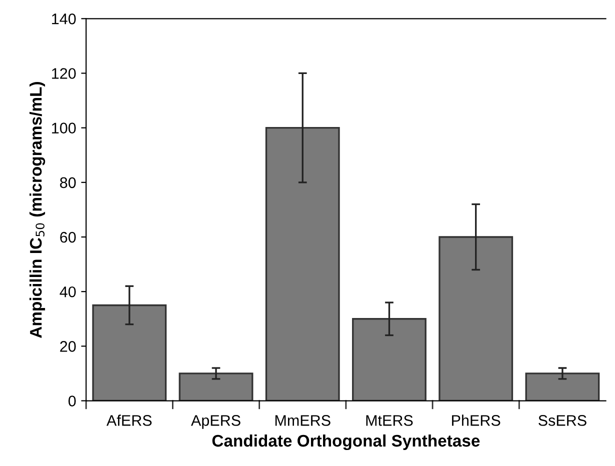 The height and width of the screenshot is (466, 615). What do you see at coordinates (346, 442) in the screenshot?
I see `x-axis-title: Candidate Orthogonal Synthetase` at bounding box center [346, 442].